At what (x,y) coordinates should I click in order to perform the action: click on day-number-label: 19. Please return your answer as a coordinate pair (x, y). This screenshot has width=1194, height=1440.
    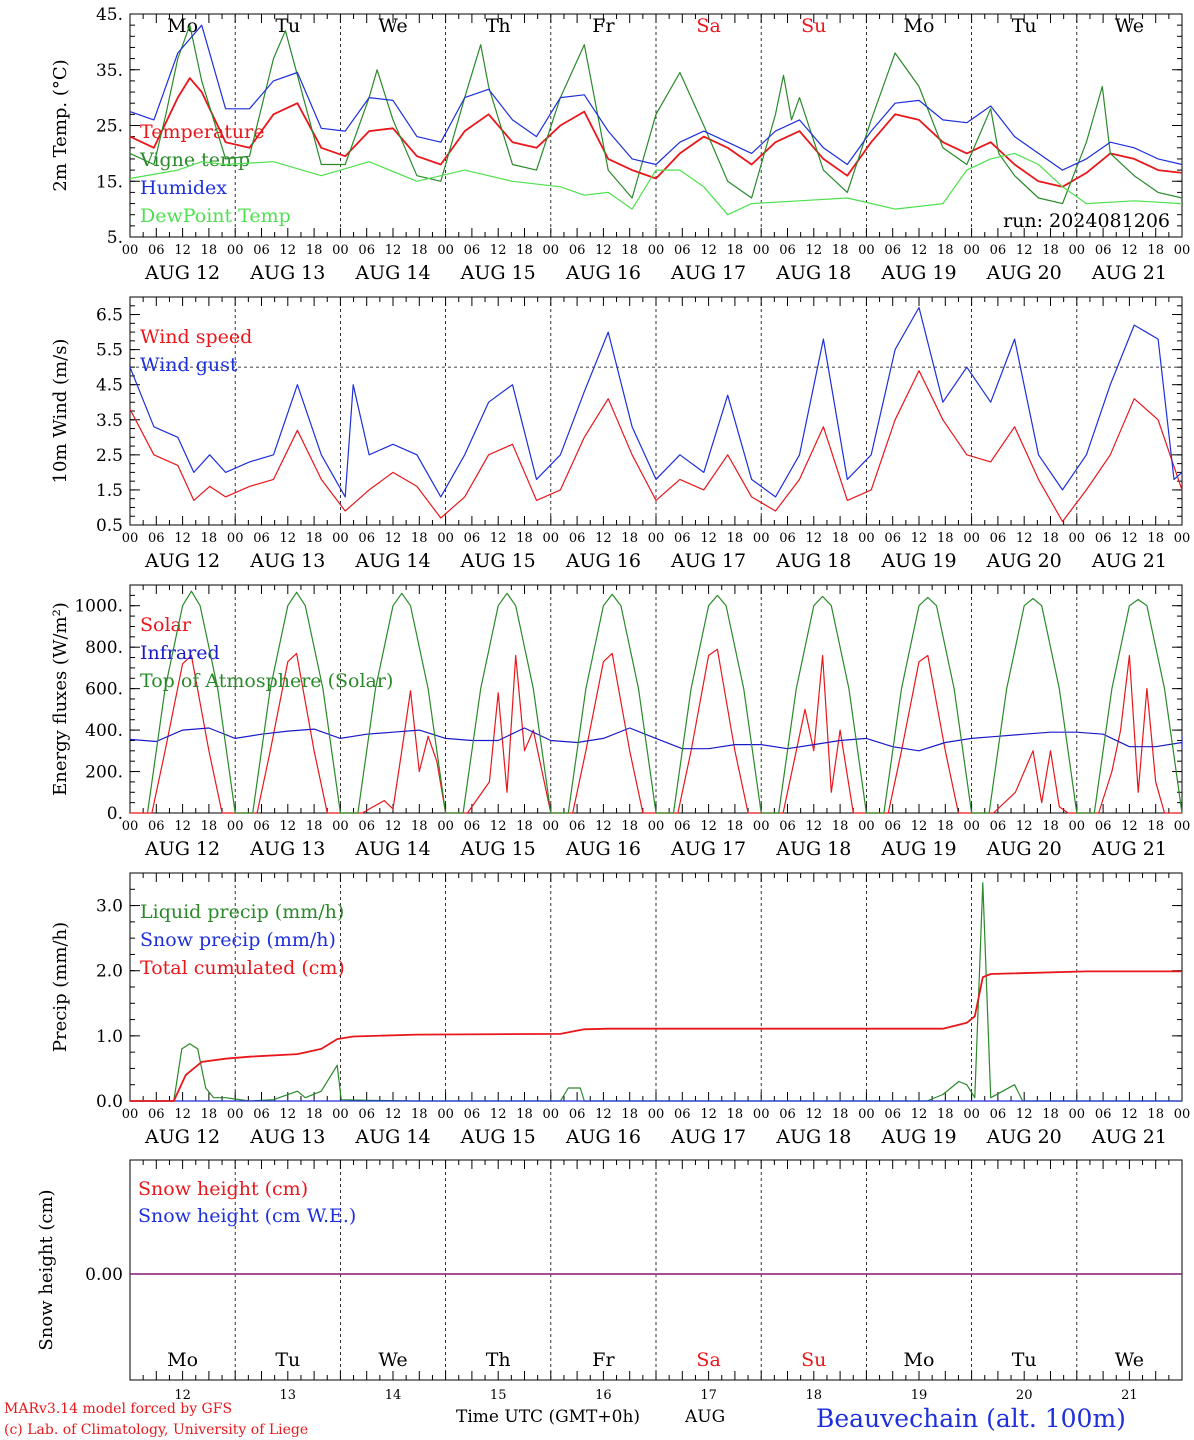
    Looking at the image, I should click on (919, 1395).